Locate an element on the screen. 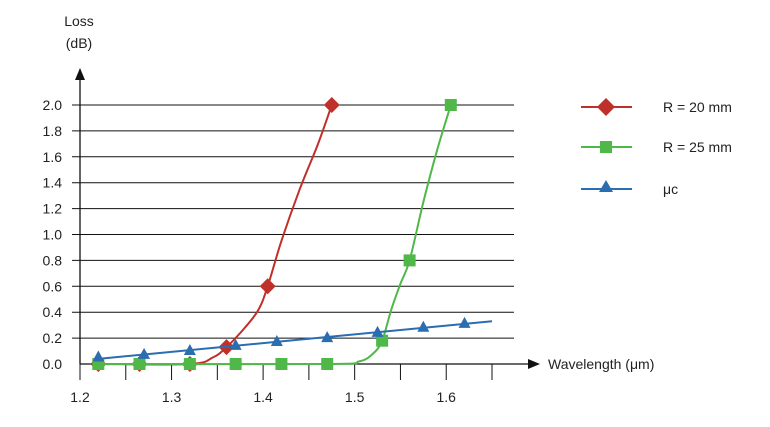  legend-label-r20: R = 20 mm is located at coordinates (697, 107).